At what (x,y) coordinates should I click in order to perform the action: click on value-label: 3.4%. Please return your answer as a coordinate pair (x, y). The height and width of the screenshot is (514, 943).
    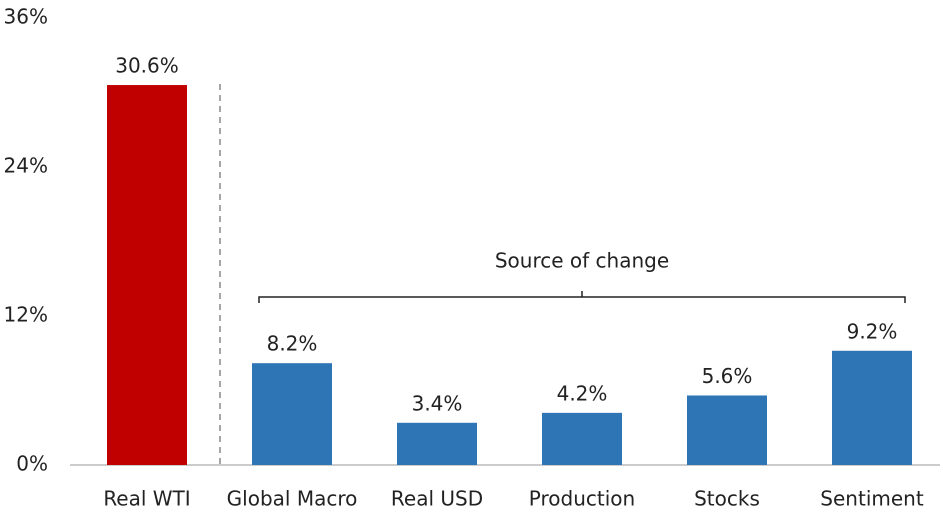
    Looking at the image, I should click on (437, 403).